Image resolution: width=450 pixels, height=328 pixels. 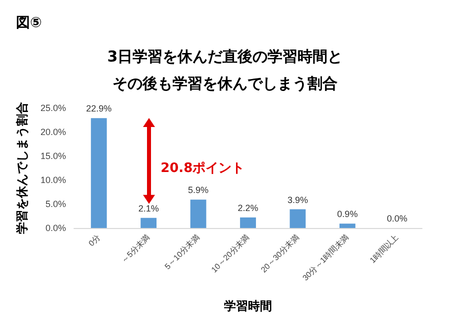 I want to click on x-tick-label: 20～30分未満, so click(x=280, y=253).